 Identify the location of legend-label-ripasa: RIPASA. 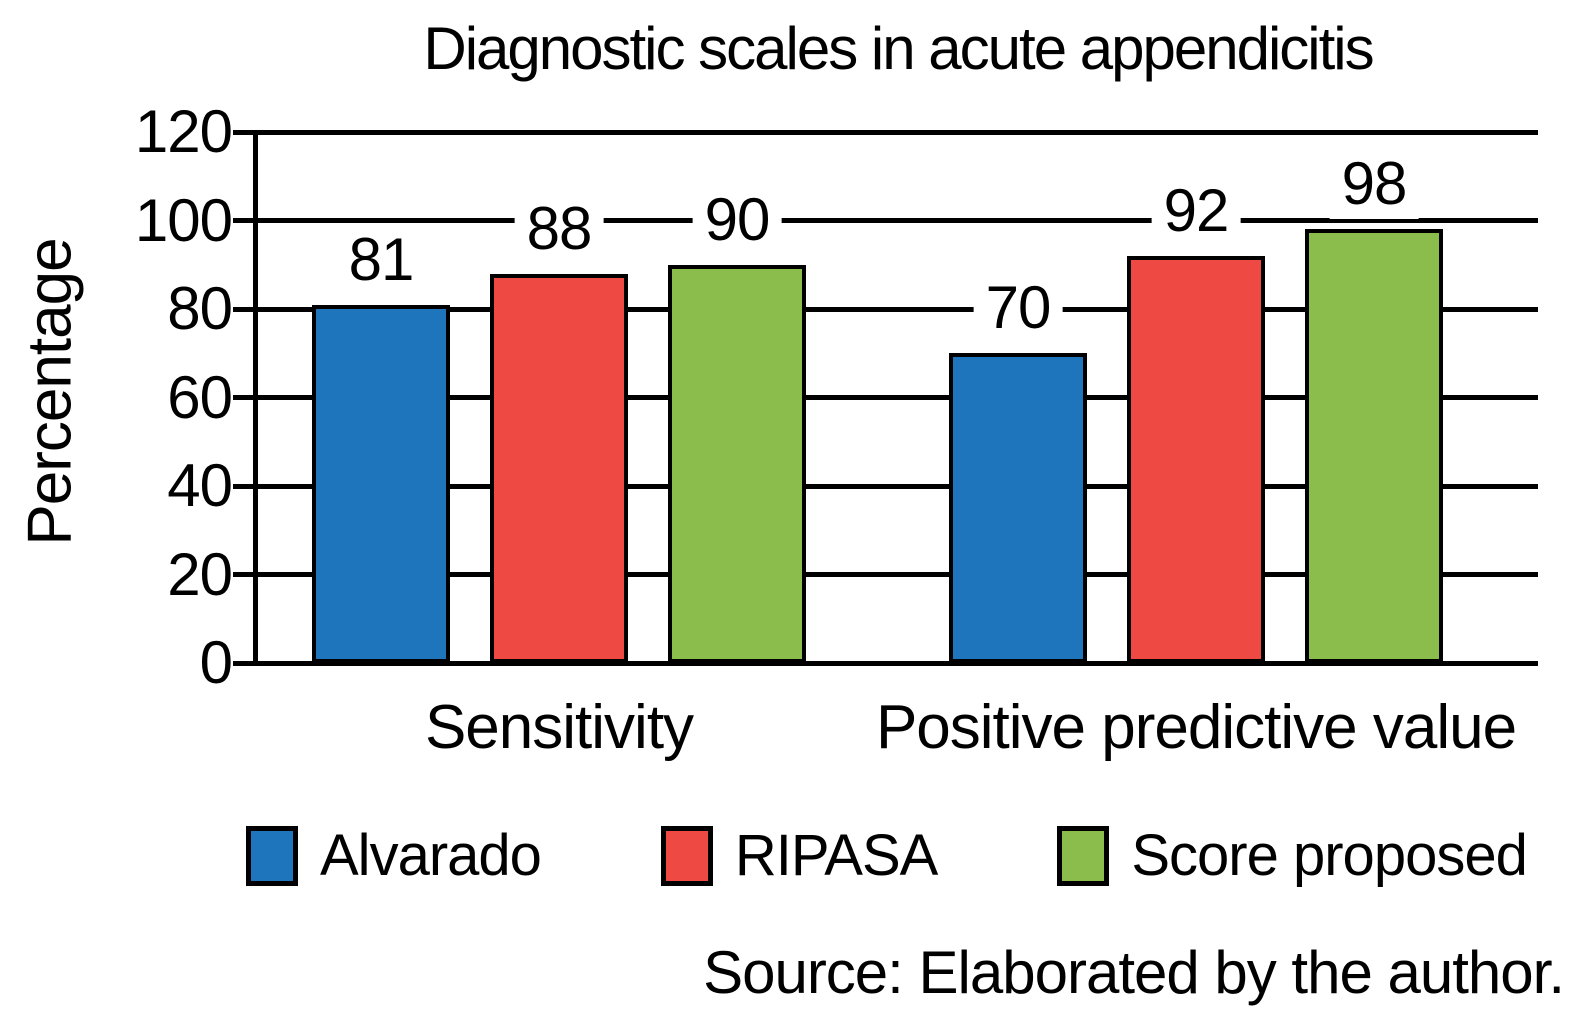
(836, 855).